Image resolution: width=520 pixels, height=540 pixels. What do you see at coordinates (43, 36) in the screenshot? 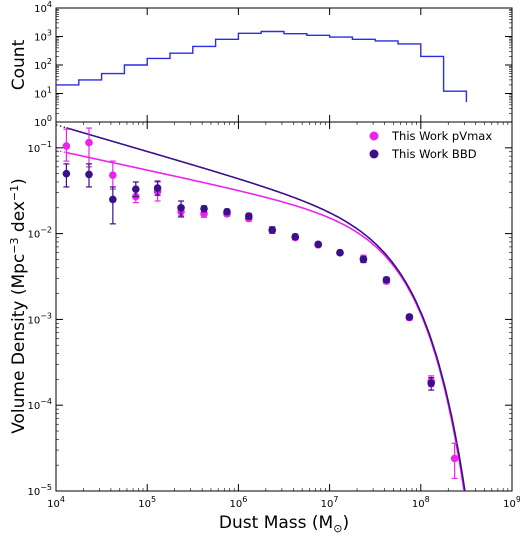
I see `count-tick-label: 10³` at bounding box center [43, 36].